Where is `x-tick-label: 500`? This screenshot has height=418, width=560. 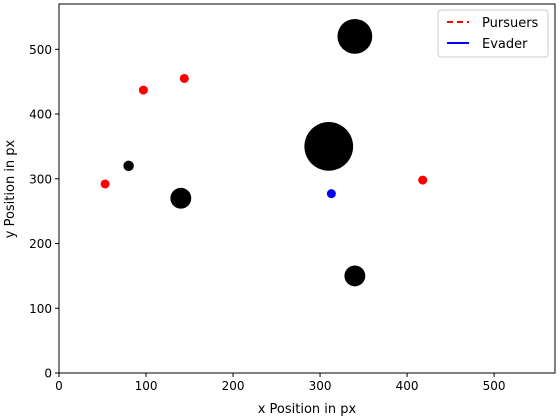 x-tick-label: 500 is located at coordinates (494, 386).